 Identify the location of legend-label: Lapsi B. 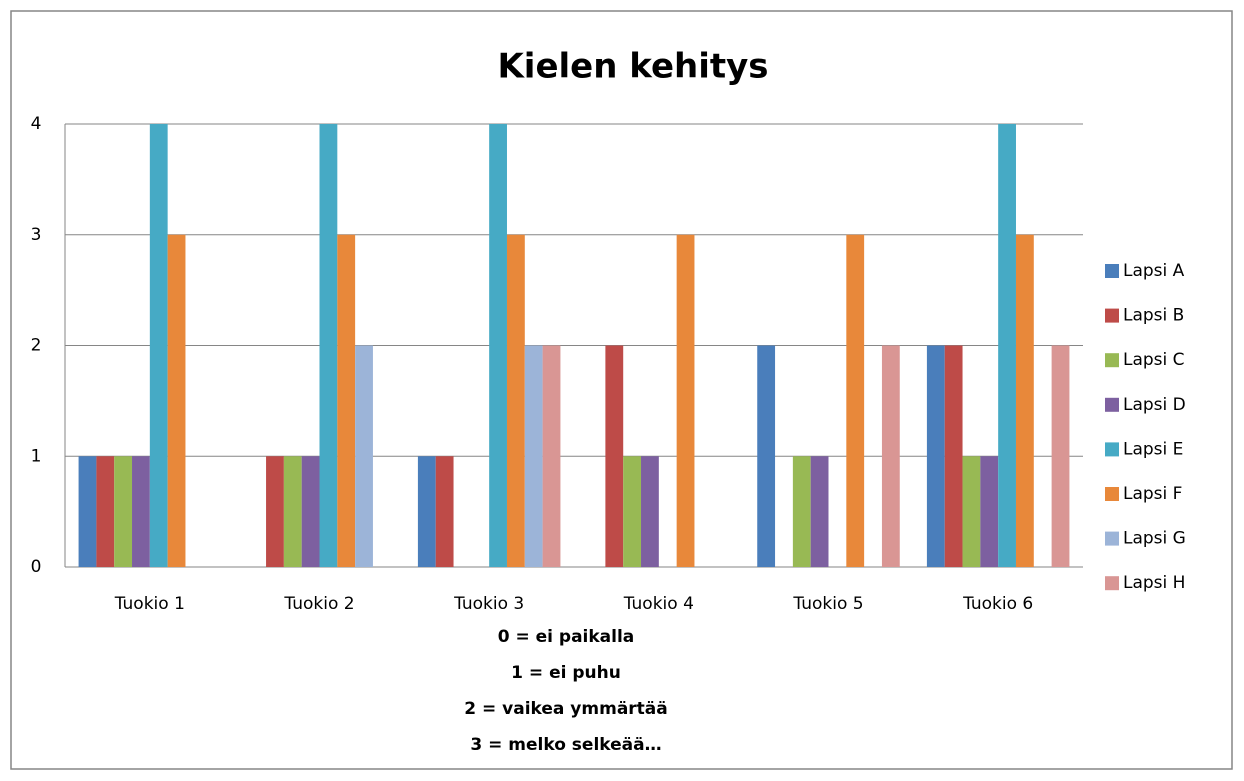
(1153, 316).